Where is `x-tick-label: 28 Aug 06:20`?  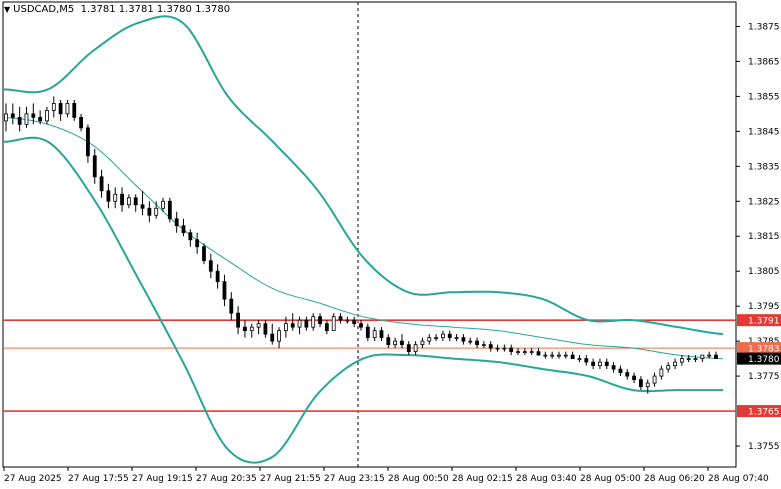 x-tick-label: 28 Aug 06:20 is located at coordinates (674, 479).